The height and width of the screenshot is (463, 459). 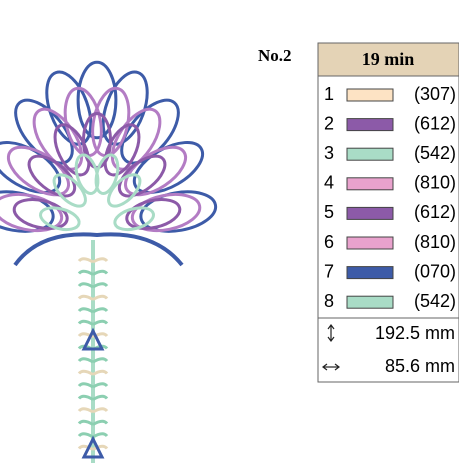 What do you see at coordinates (329, 94) in the screenshot?
I see `thread-number: 1` at bounding box center [329, 94].